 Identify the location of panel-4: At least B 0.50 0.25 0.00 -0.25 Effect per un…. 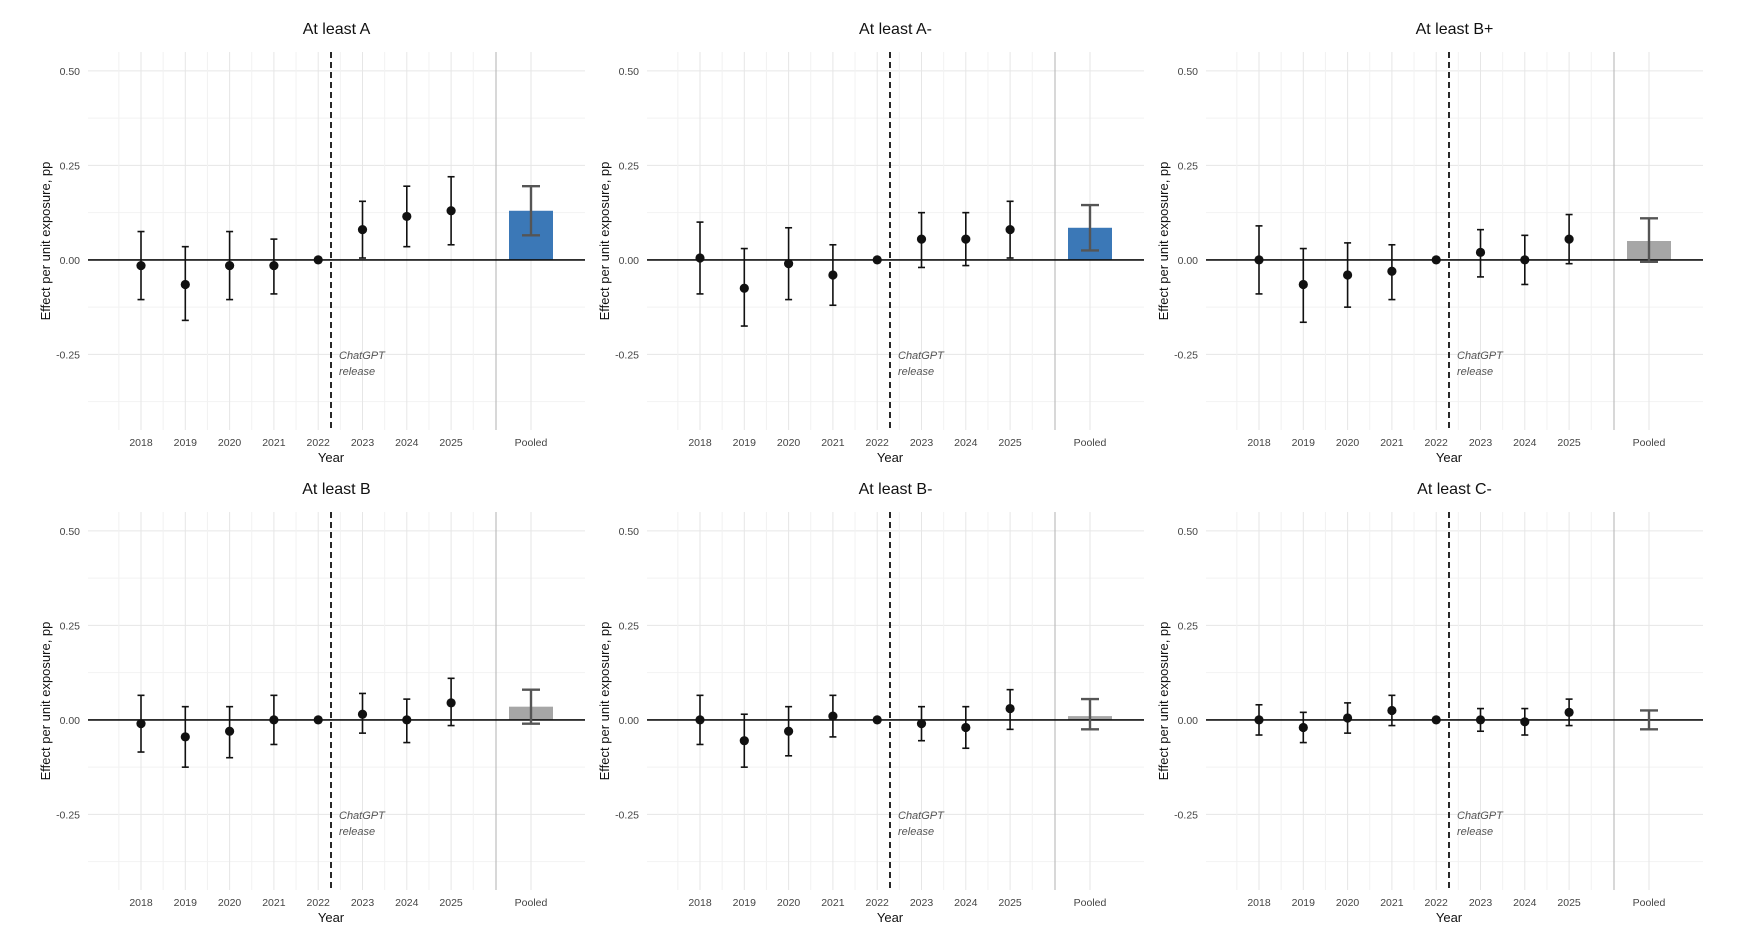
(311, 703).